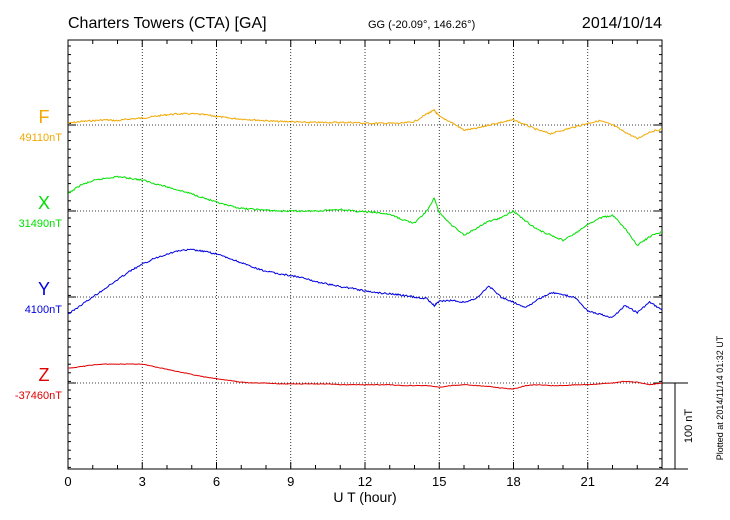 This screenshot has width=730, height=520. I want to click on x-axis-label: U T (hour), so click(364, 497).